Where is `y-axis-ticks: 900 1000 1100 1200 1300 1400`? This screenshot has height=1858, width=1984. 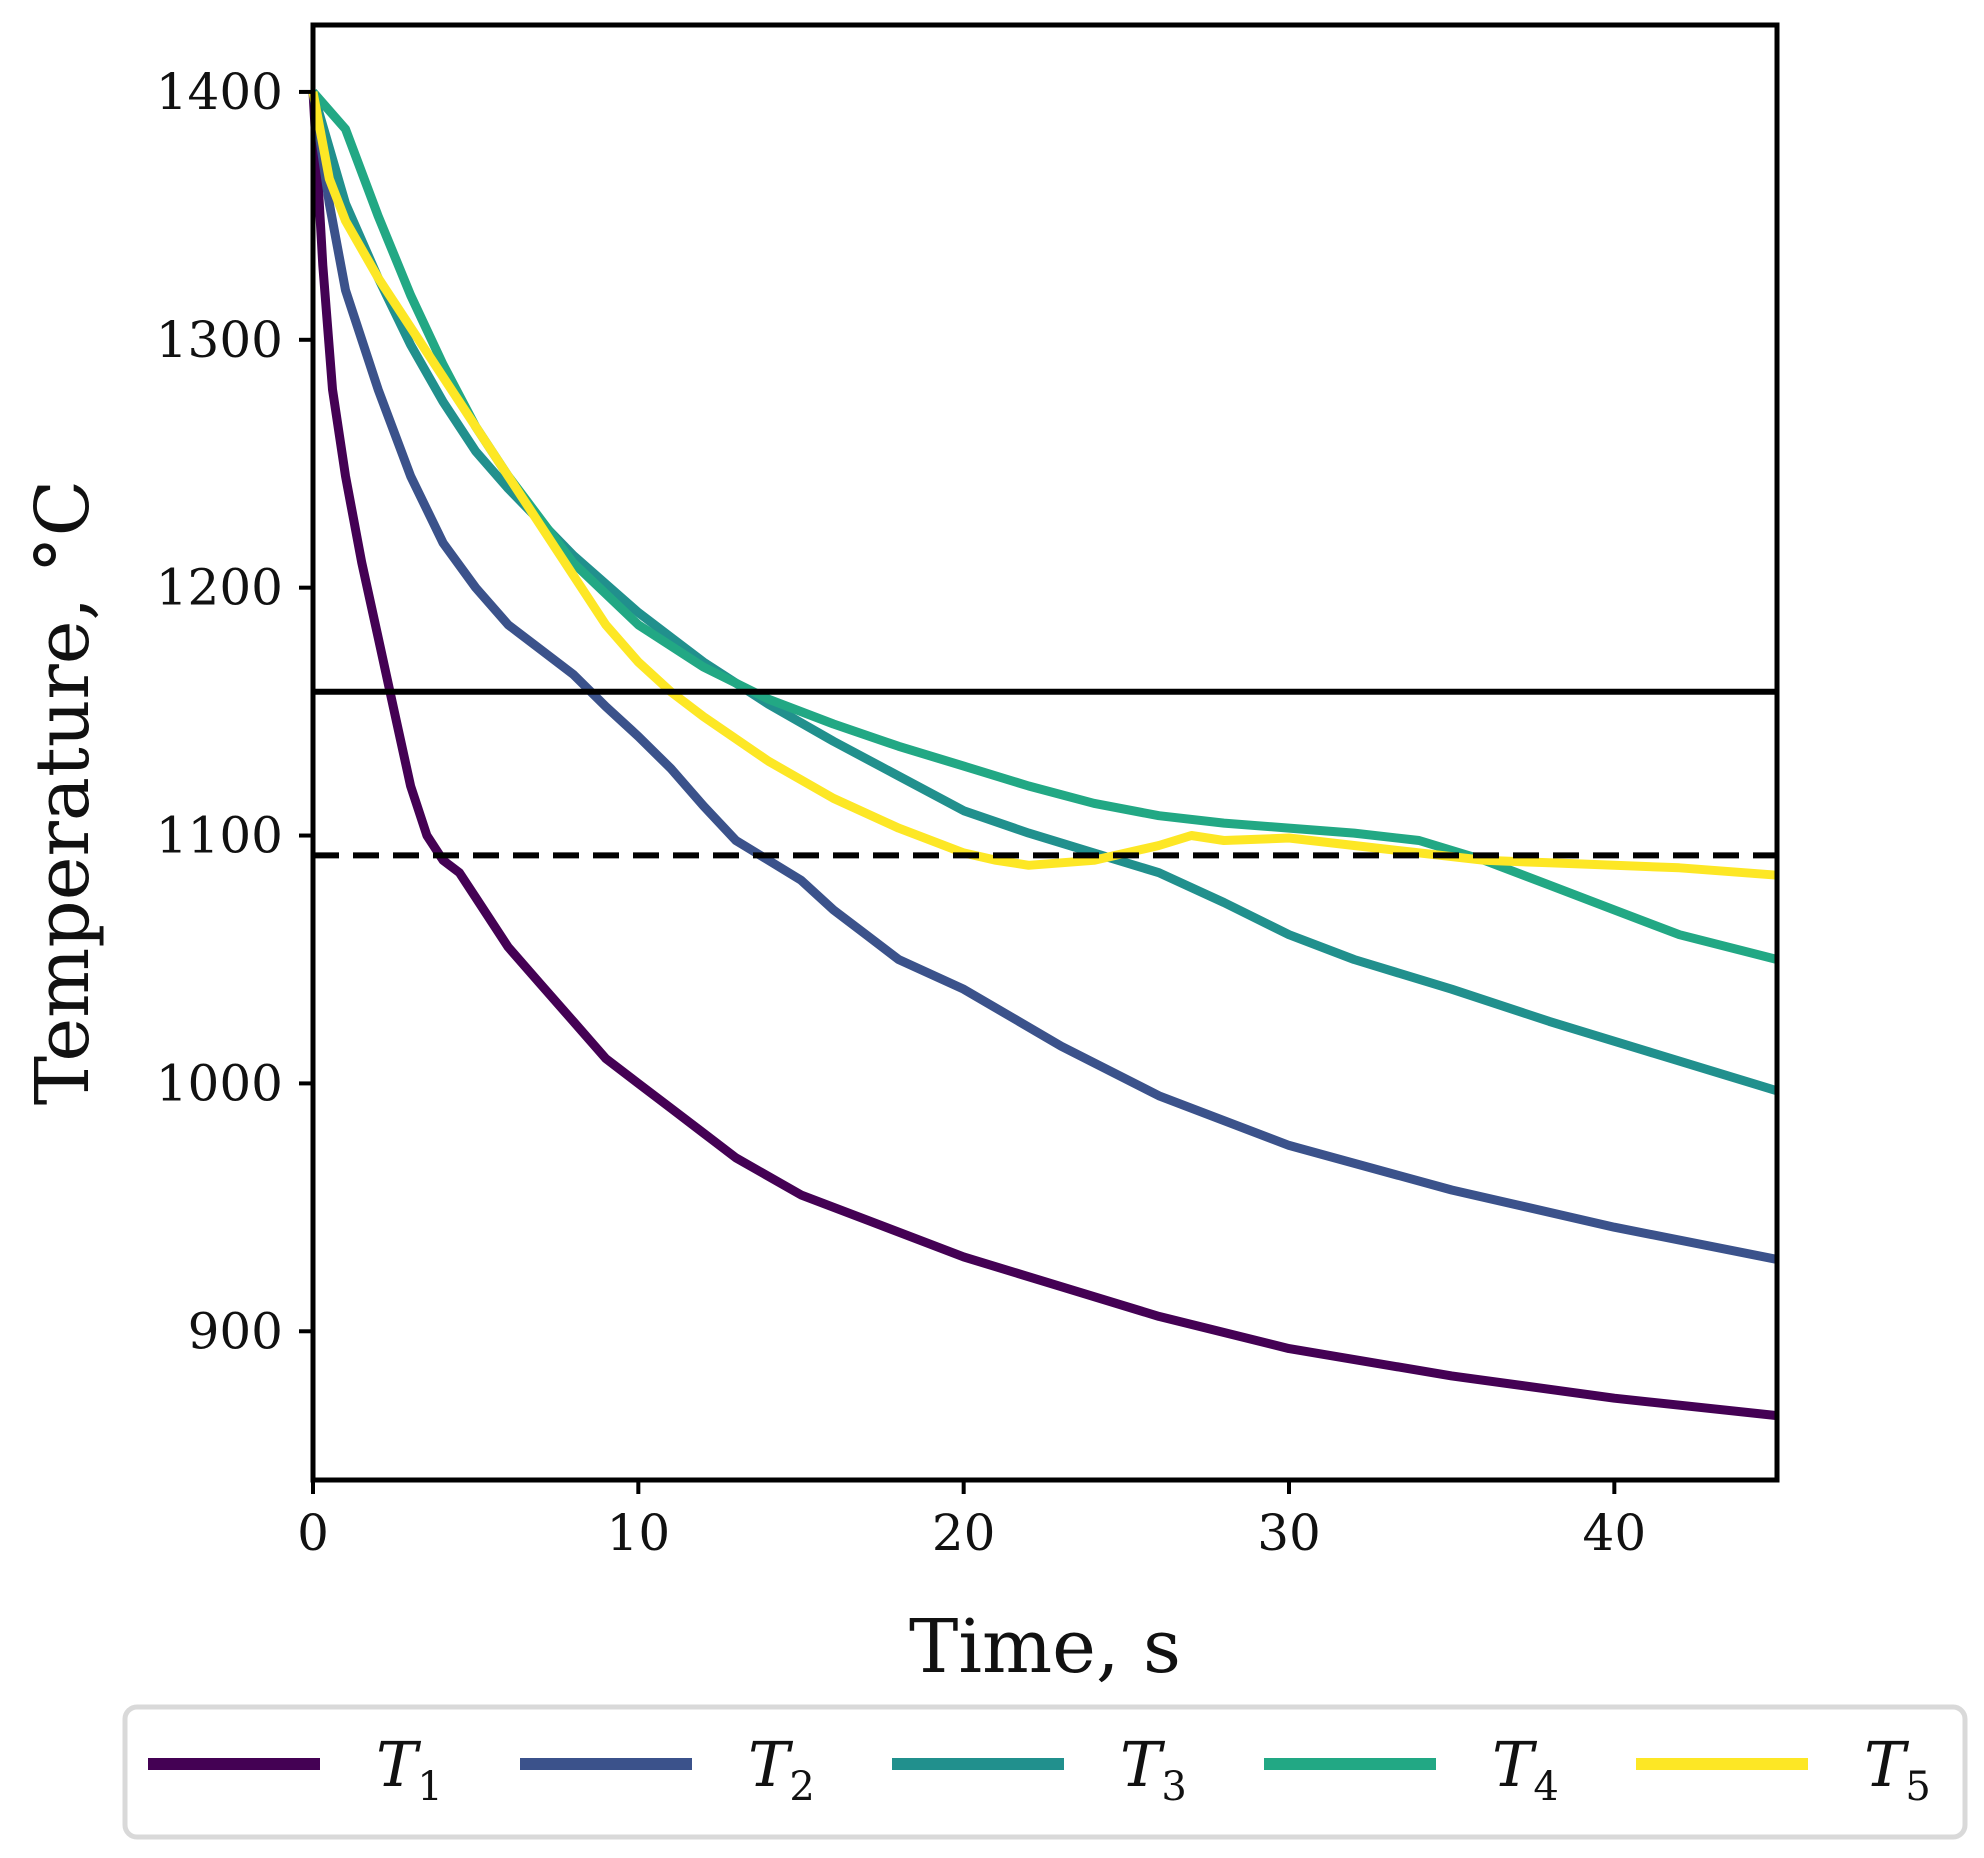
y-axis-ticks: 900 1000 1100 1200 1300 1400 is located at coordinates (234, 711).